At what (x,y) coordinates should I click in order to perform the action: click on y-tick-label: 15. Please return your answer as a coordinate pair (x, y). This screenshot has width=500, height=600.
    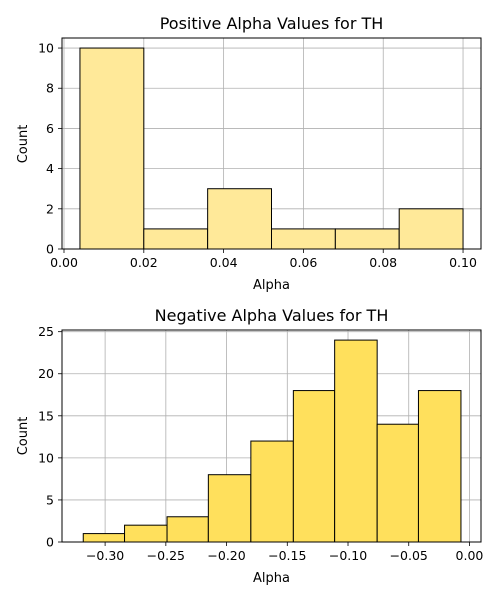
    Looking at the image, I should click on (46, 415).